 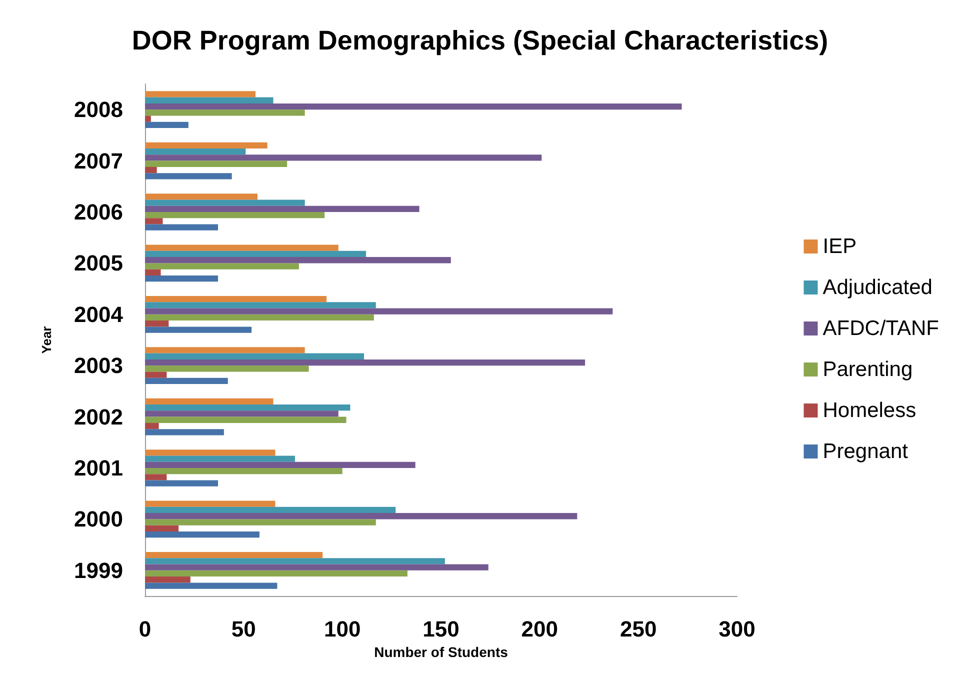 What do you see at coordinates (145, 629) in the screenshot?
I see `x-tick-label: 0` at bounding box center [145, 629].